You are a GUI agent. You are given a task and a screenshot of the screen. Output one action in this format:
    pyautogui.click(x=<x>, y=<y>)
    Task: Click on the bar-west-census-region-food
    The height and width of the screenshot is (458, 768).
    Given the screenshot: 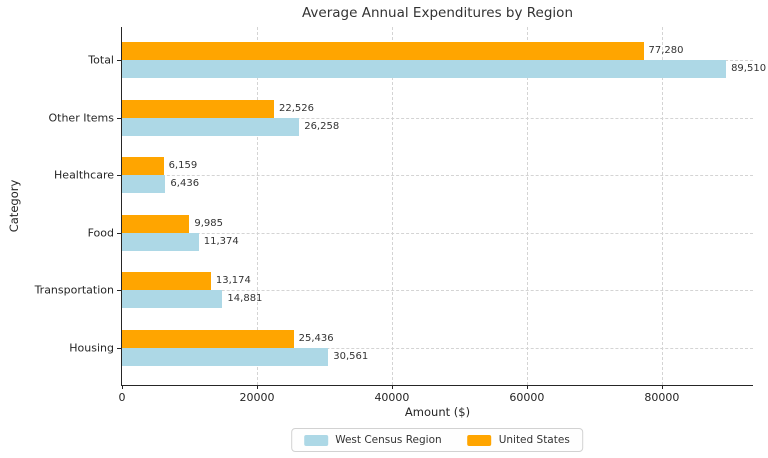 What is the action you would take?
    pyautogui.click(x=160, y=241)
    